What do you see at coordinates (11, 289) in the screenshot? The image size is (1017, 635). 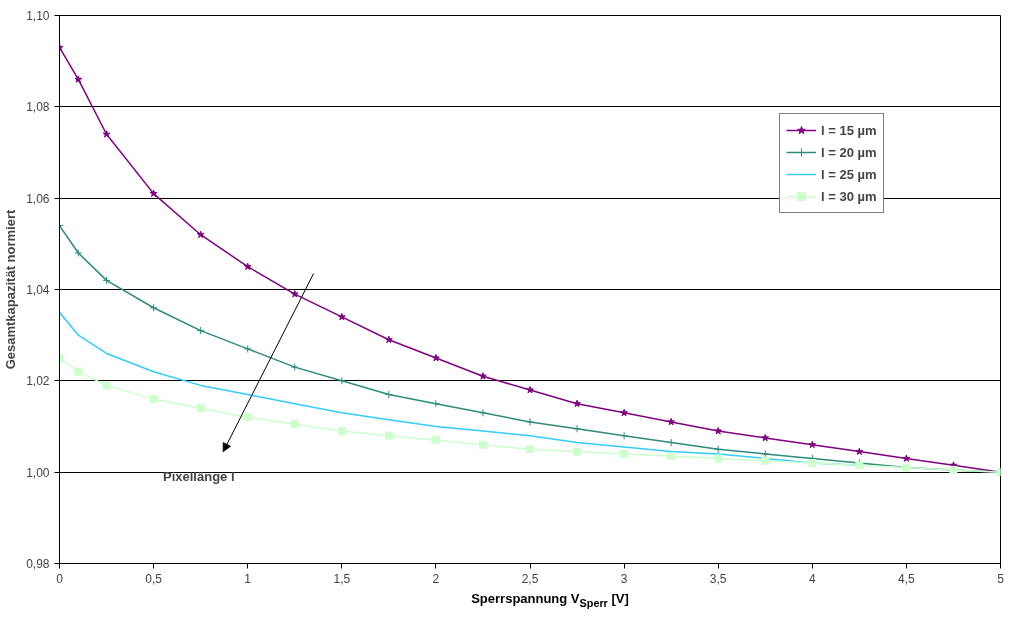 I see `y-axis-title: Gesamtkapazität normiert` at bounding box center [11, 289].